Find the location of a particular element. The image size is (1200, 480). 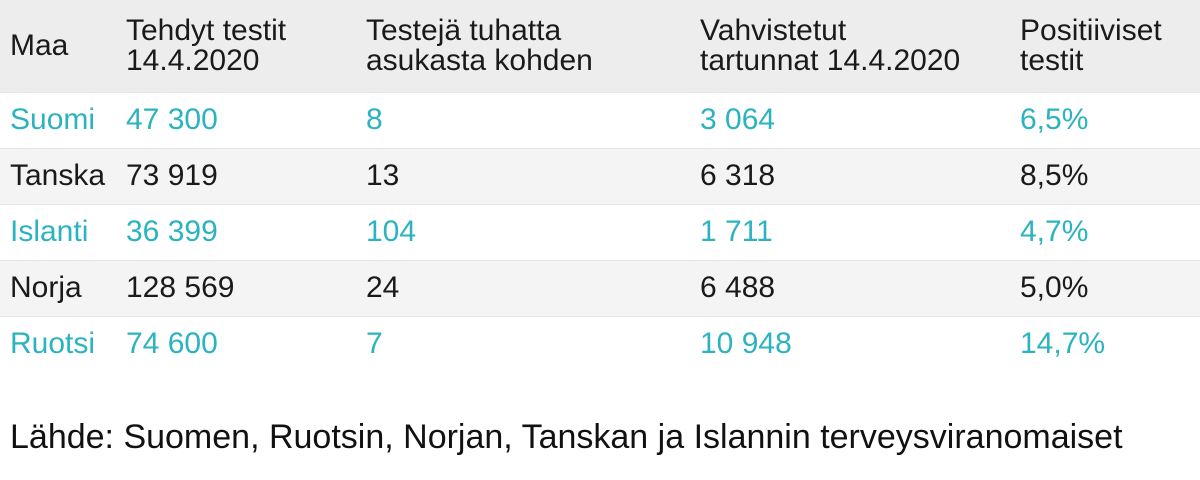

cell-tests-done: 74 600 is located at coordinates (172, 344).